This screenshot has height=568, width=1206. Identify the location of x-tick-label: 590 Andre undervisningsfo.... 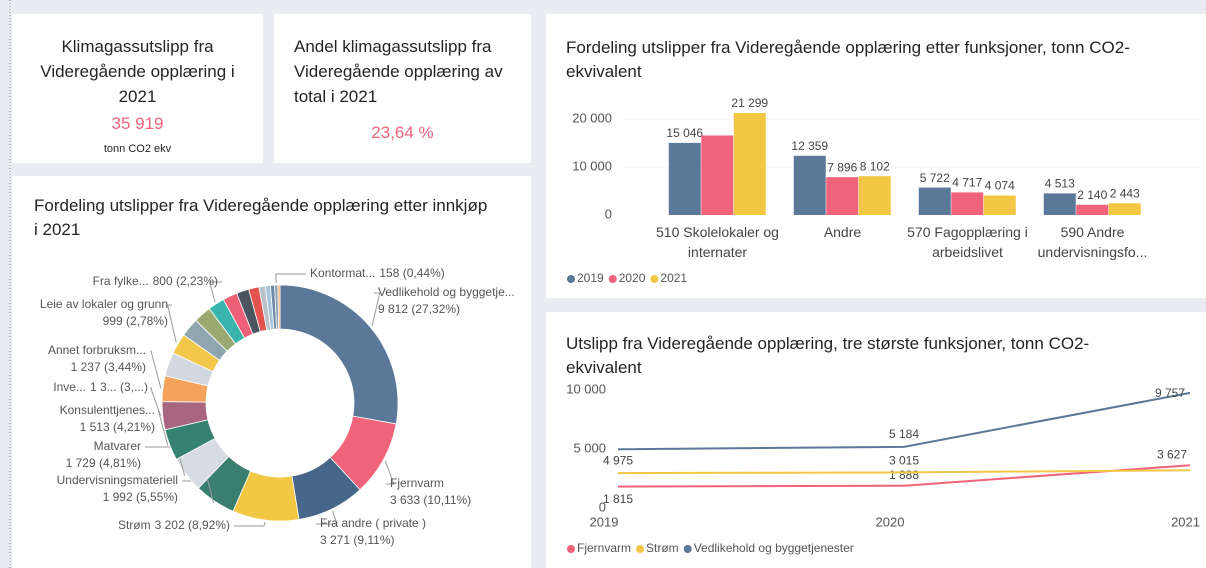
(1092, 242).